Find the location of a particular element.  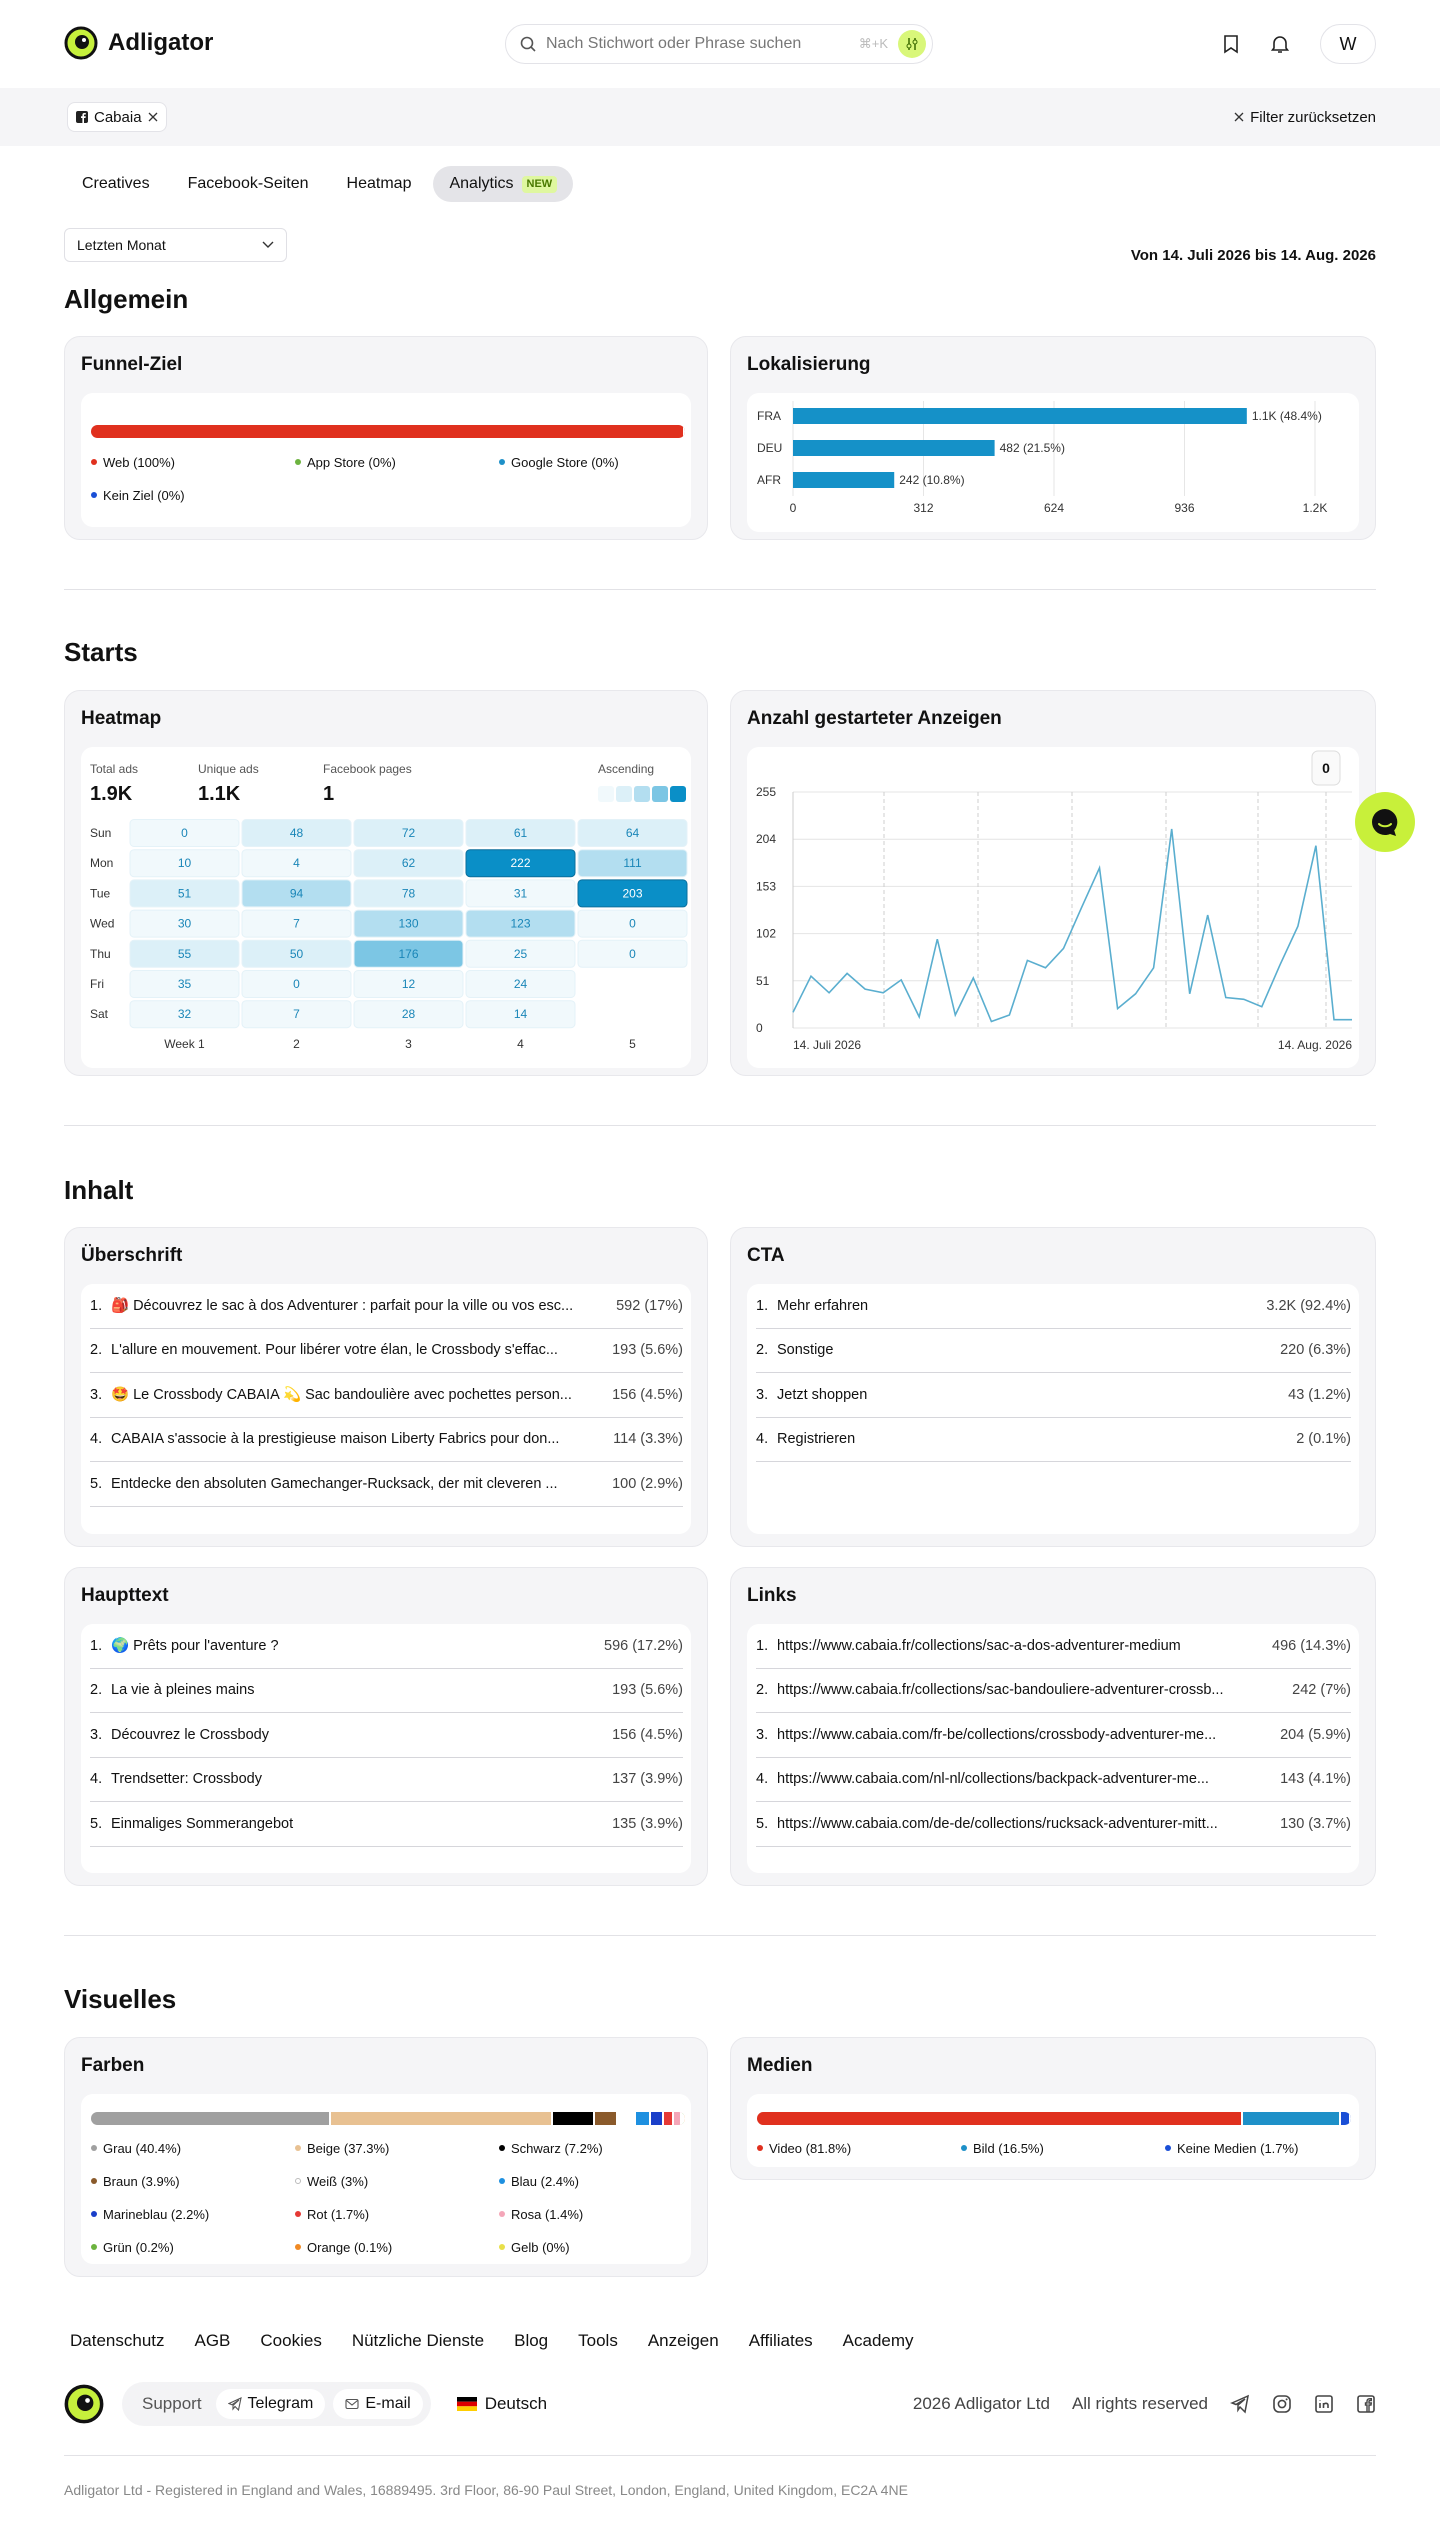

cell-value: 48 is located at coordinates (297, 833).